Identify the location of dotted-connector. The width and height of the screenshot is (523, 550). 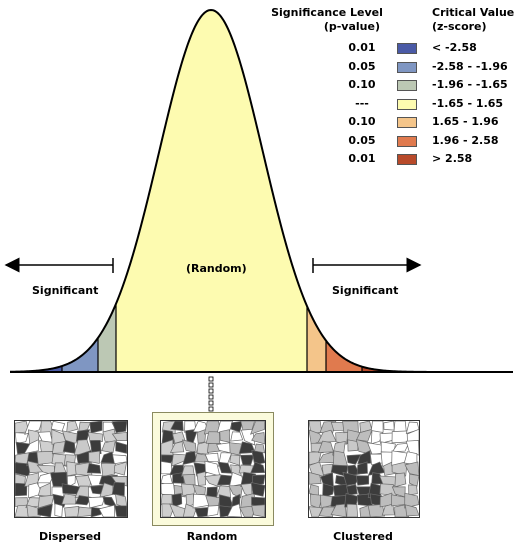
(211, 397).